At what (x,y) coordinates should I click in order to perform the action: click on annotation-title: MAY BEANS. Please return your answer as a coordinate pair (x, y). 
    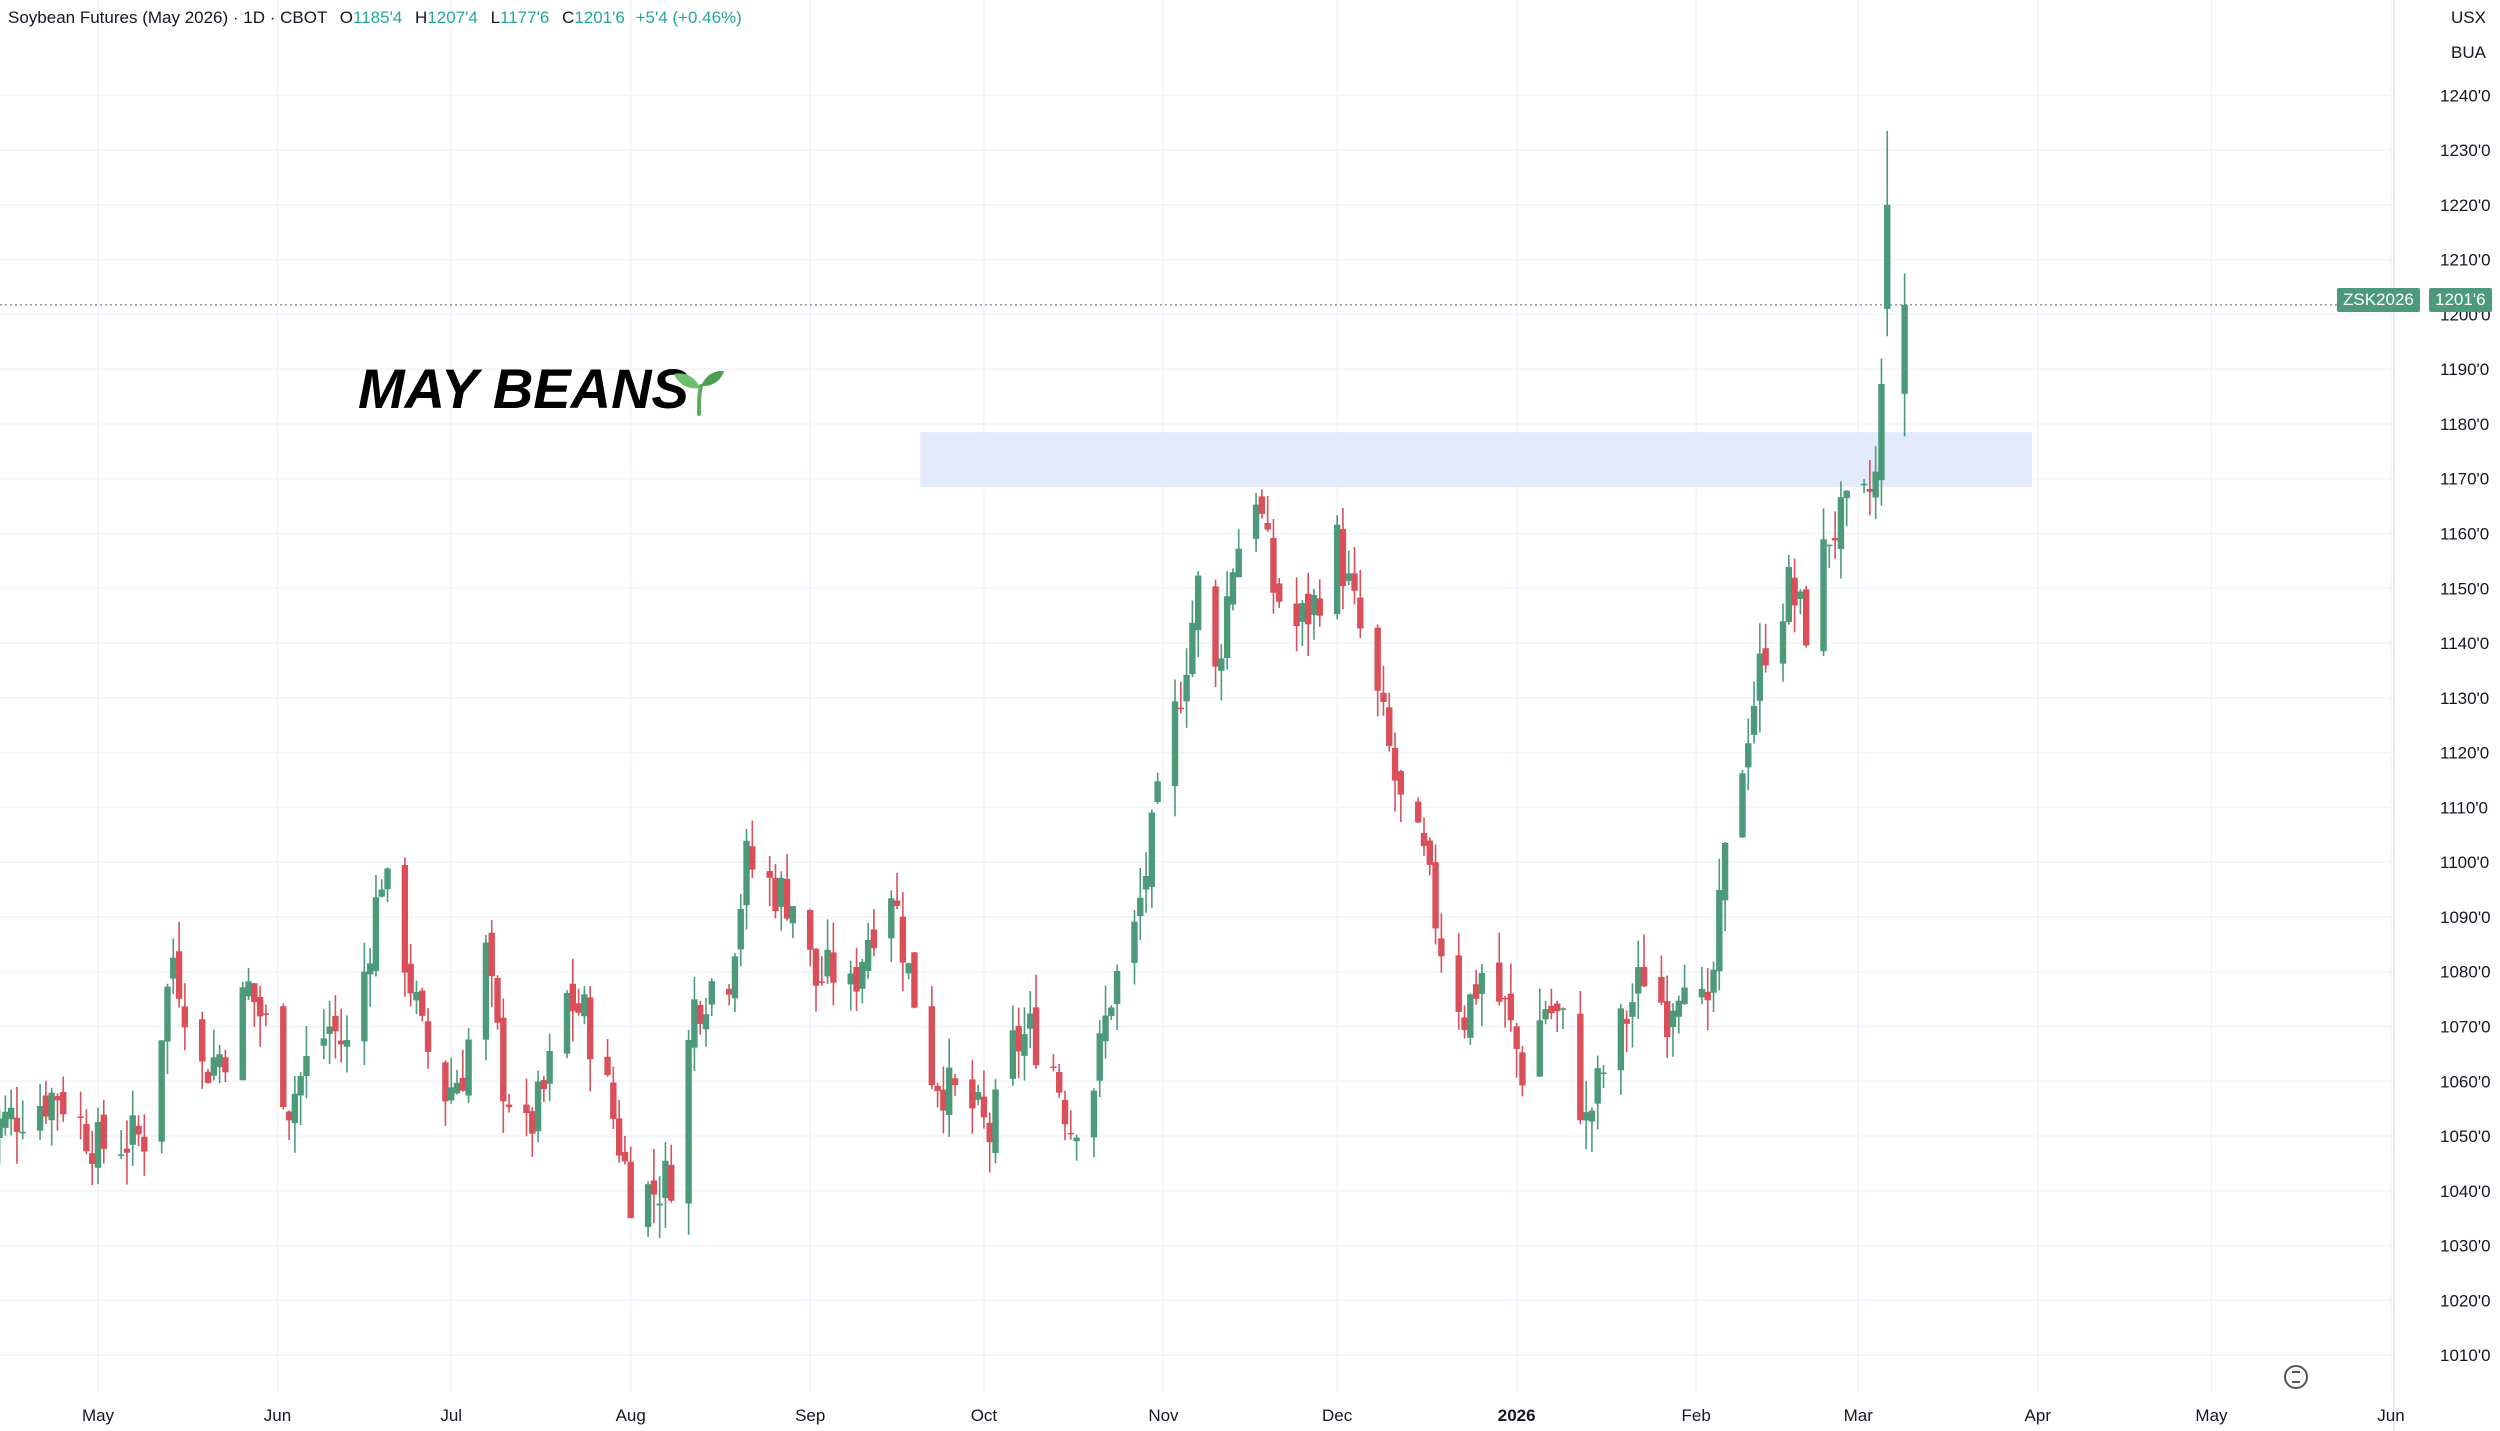
    Looking at the image, I should click on (523, 388).